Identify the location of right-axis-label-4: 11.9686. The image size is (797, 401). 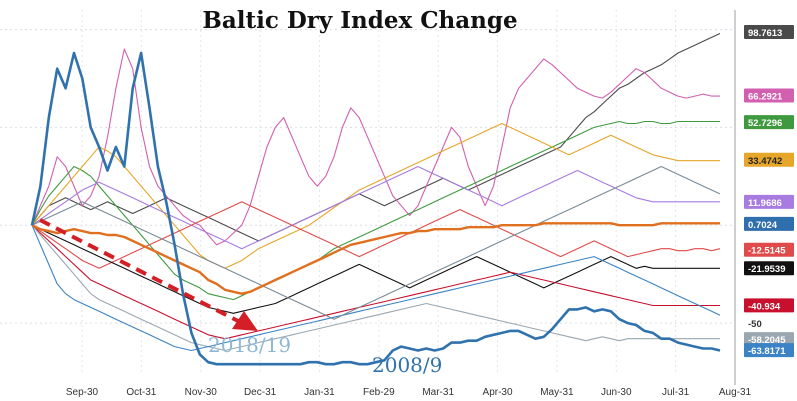
(769, 201).